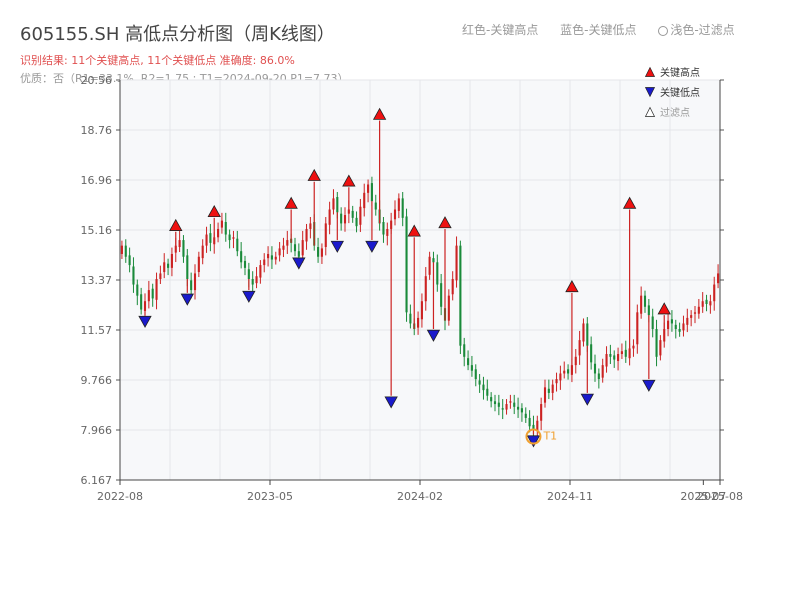  I want to click on legend-blue-text: 蓝色-关键低点, so click(598, 30).